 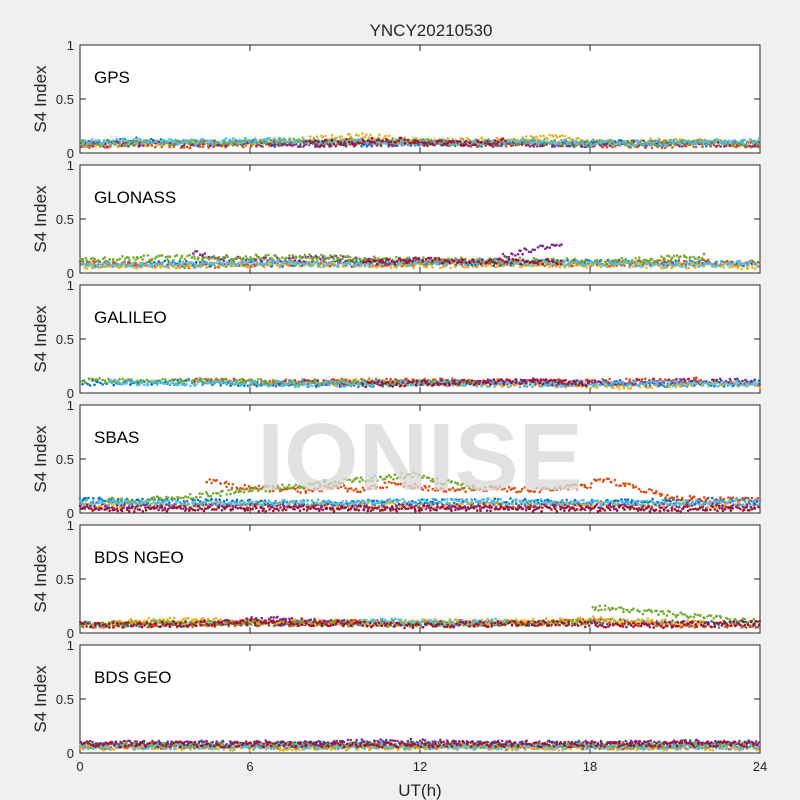 I want to click on axes-frame, so click(x=420, y=339).